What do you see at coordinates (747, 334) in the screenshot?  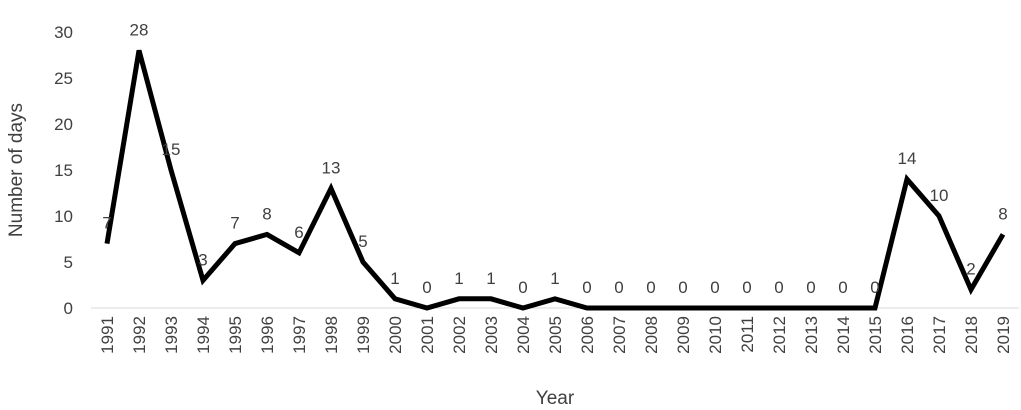 I see `x-tick-label: 2011` at bounding box center [747, 334].